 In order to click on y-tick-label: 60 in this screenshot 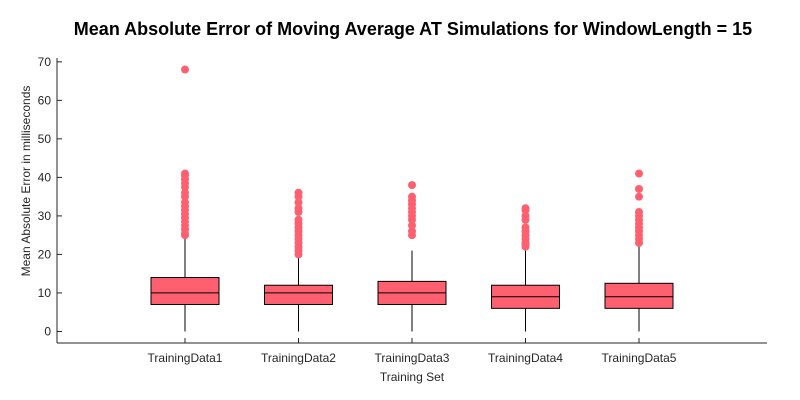, I will do `click(45, 100)`.